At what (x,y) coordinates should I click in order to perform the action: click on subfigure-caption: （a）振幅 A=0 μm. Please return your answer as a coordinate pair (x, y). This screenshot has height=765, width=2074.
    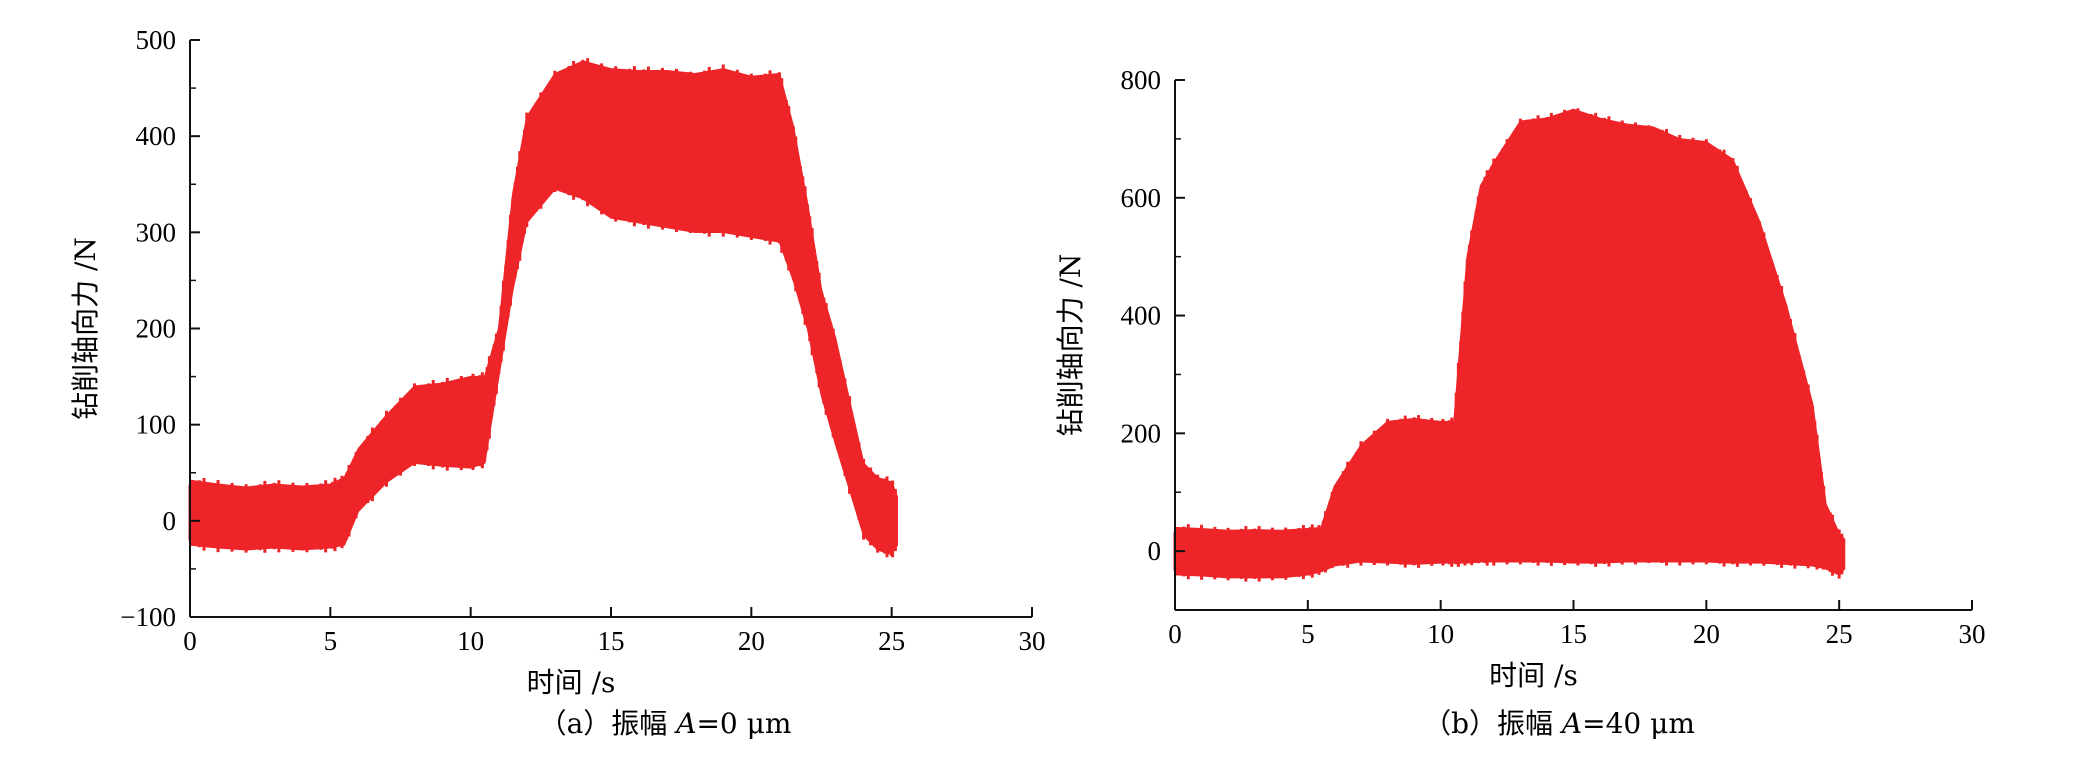
    Looking at the image, I should click on (665, 723).